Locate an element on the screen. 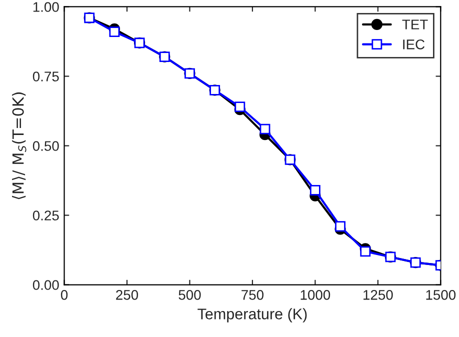 Image resolution: width=459 pixels, height=337 pixels. x-tick-label: 1000 is located at coordinates (315, 295).